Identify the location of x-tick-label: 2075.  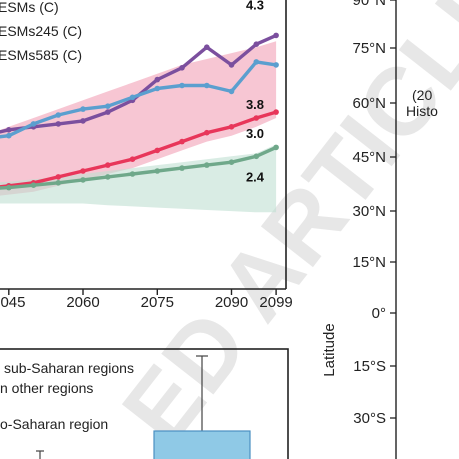
(157, 302).